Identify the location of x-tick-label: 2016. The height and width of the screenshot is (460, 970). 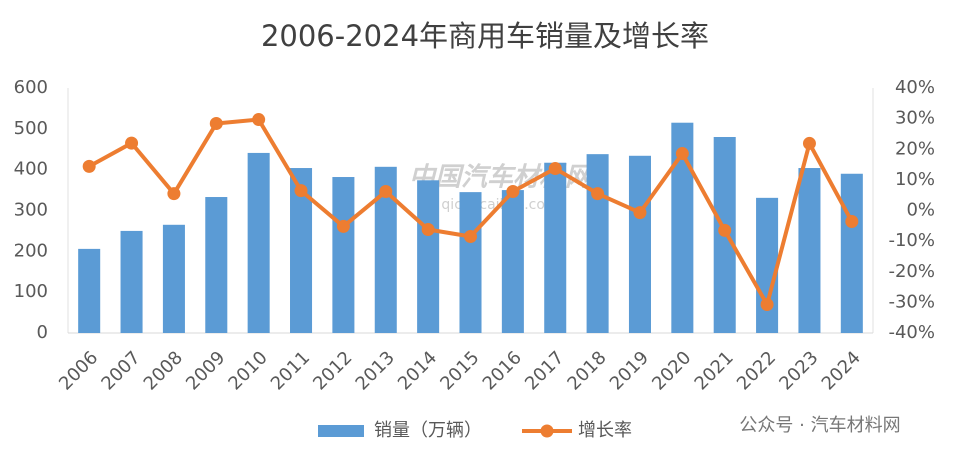
(502, 370).